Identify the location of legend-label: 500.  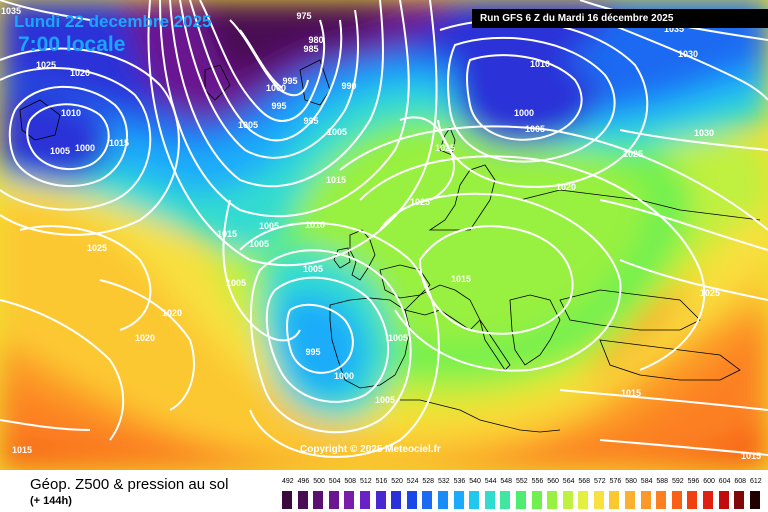
(319, 481).